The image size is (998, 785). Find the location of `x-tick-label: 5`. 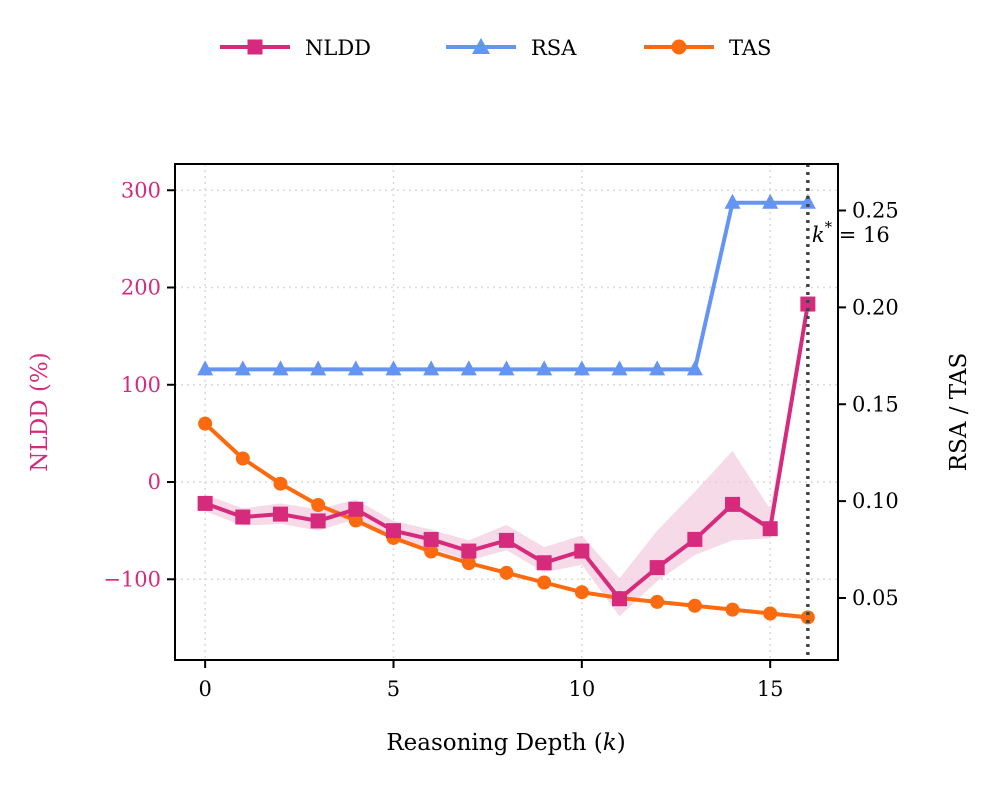

x-tick-label: 5 is located at coordinates (393, 689).